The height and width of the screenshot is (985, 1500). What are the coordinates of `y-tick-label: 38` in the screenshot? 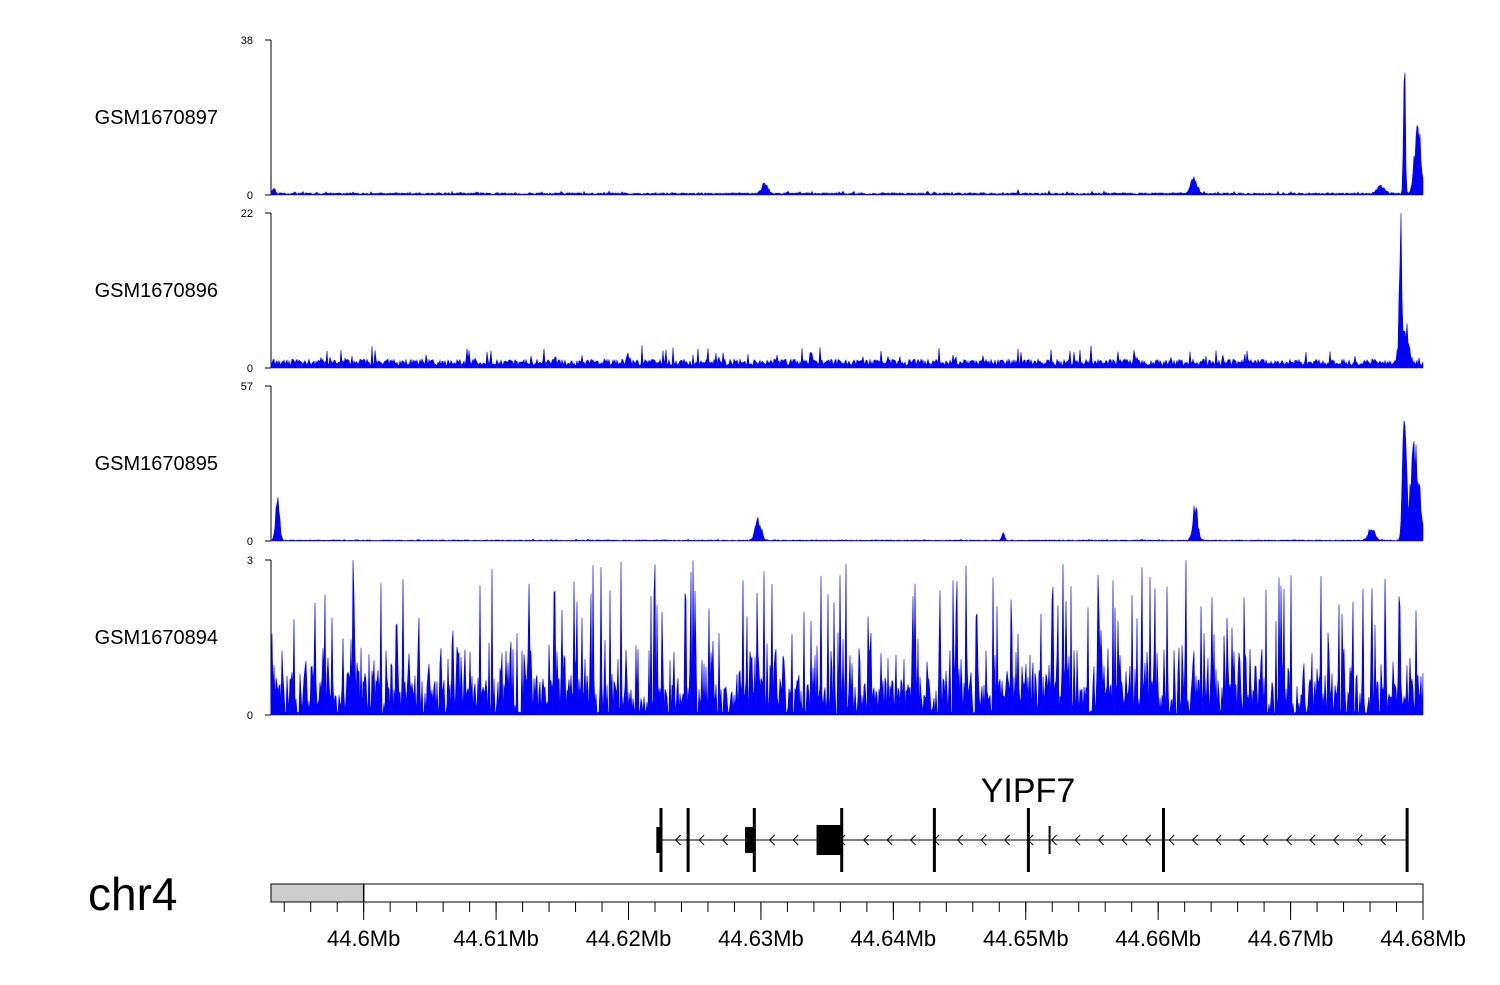 It's located at (247, 41).